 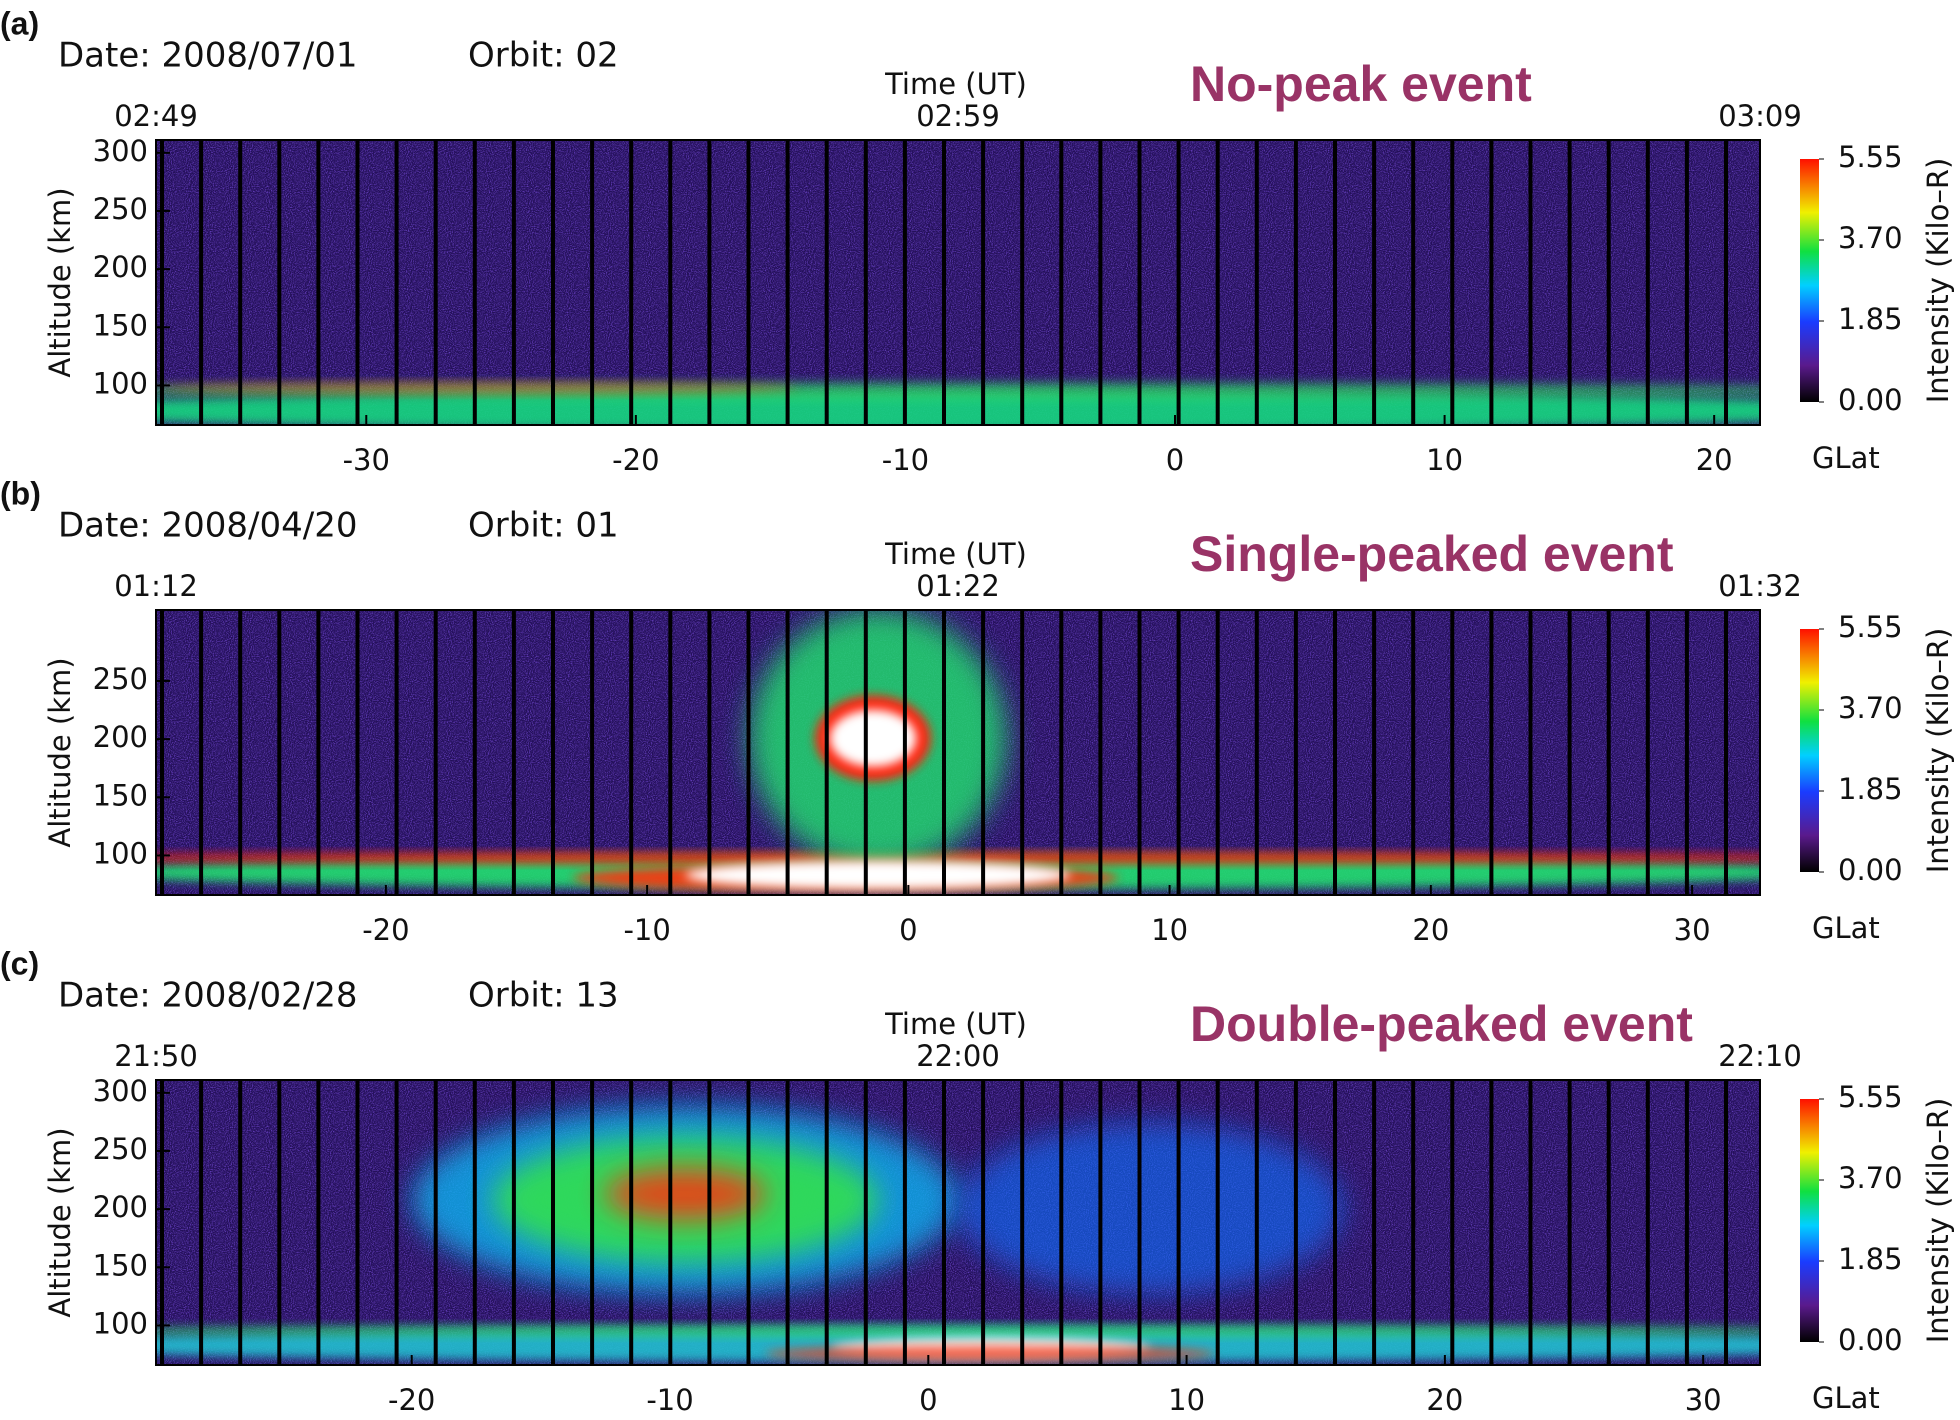 What do you see at coordinates (1809, 280) in the screenshot?
I see `colorbar` at bounding box center [1809, 280].